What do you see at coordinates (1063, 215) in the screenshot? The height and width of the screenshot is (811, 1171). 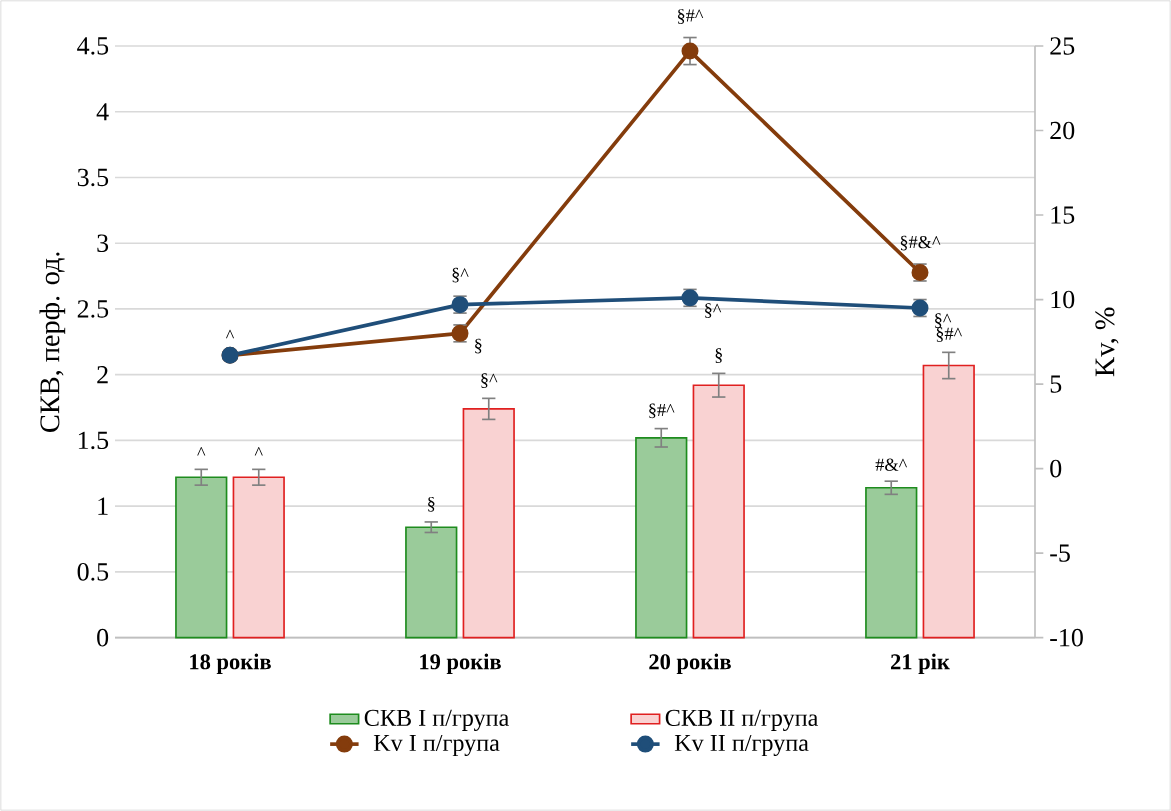 I see `y2-tick-label: 15` at bounding box center [1063, 215].